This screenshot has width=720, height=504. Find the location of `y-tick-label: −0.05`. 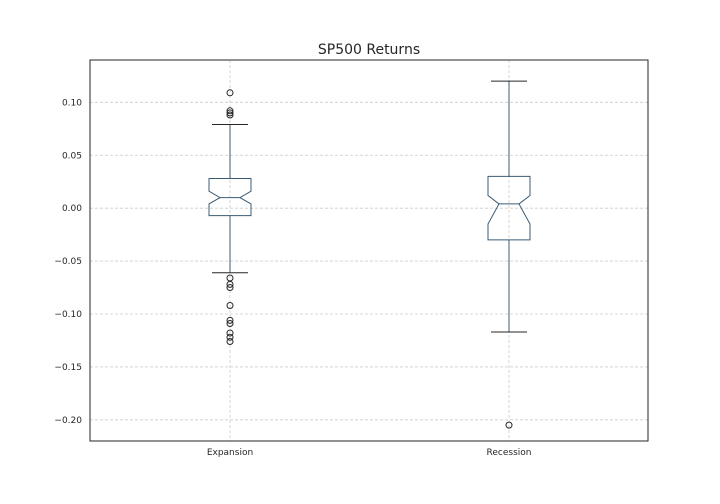

y-tick-label: −0.05 is located at coordinates (68, 262).